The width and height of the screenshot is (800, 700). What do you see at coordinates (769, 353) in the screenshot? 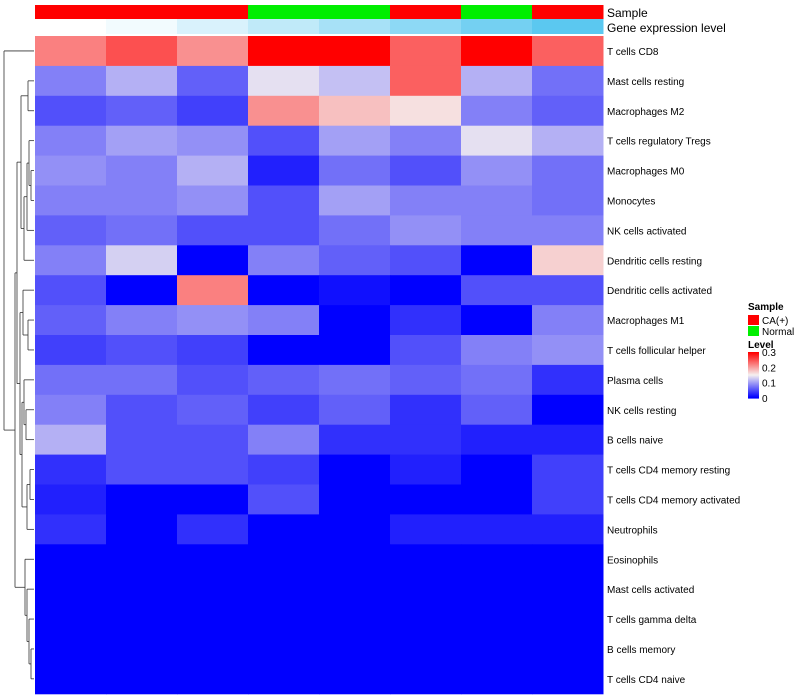
I see `legend-level-tick: 0.3` at bounding box center [769, 353].